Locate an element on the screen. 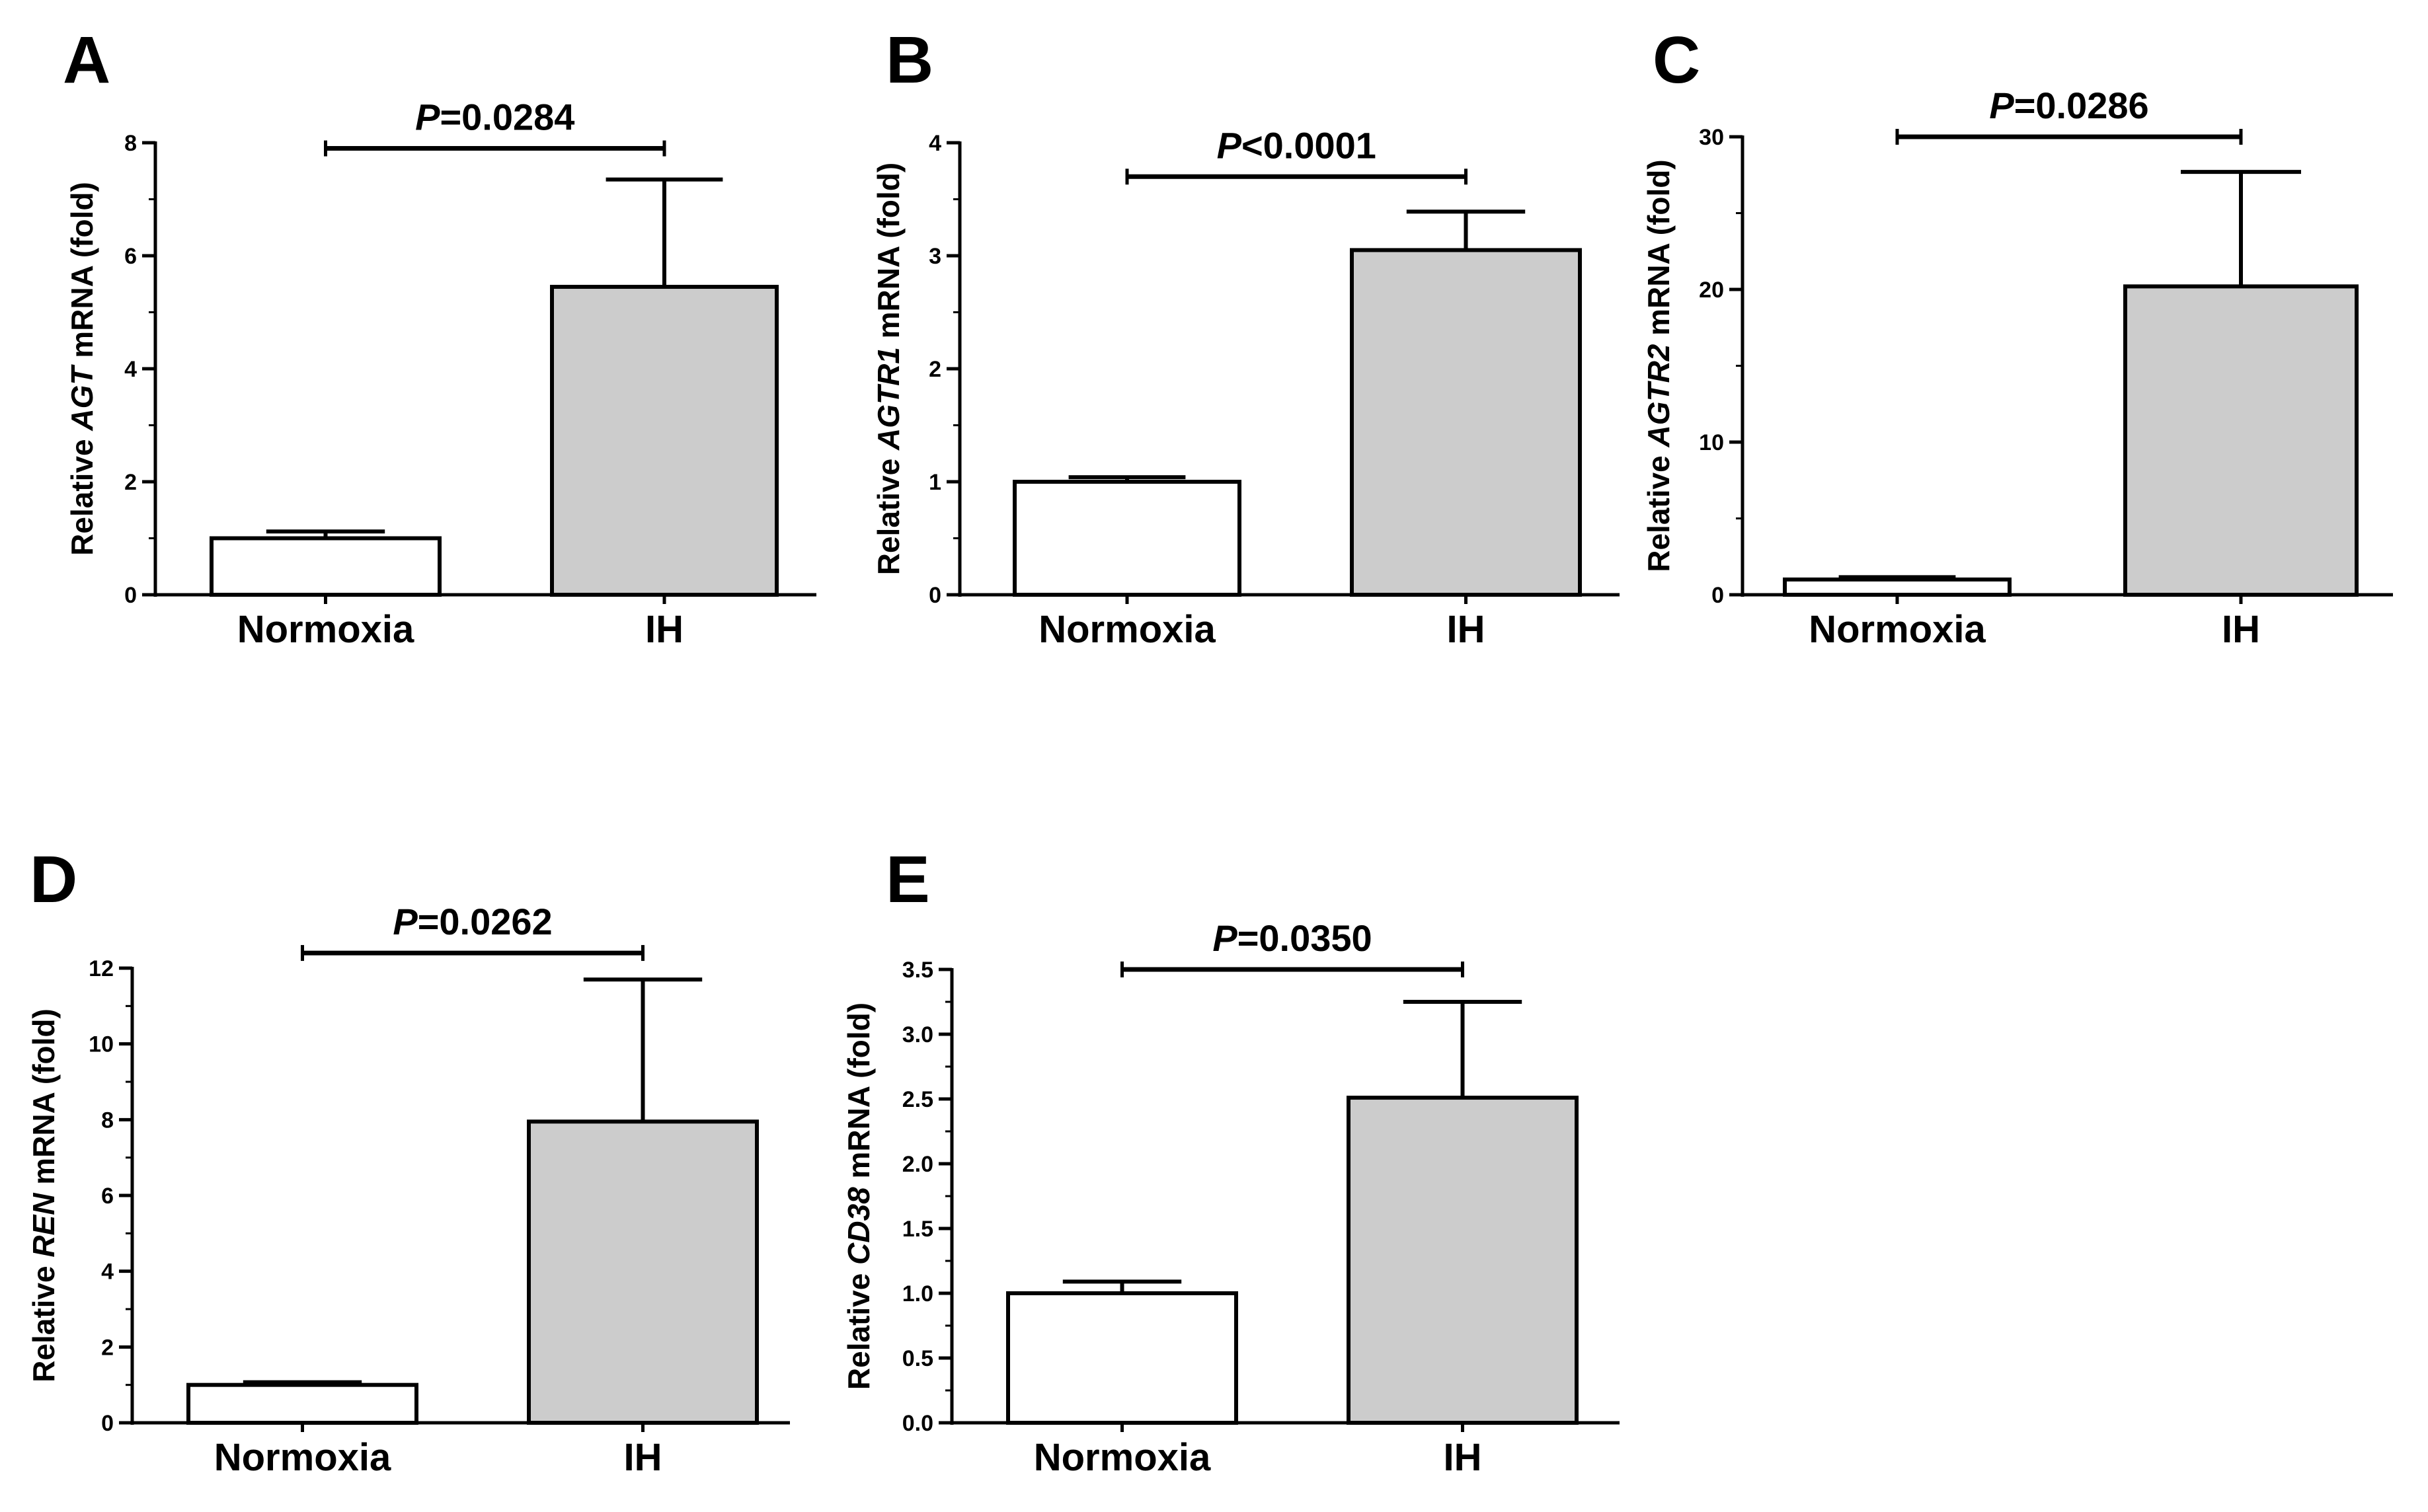 This screenshot has height=1512, width=2428. y-axis-label: Relative CD38 mRNA (fold) is located at coordinates (859, 1196).